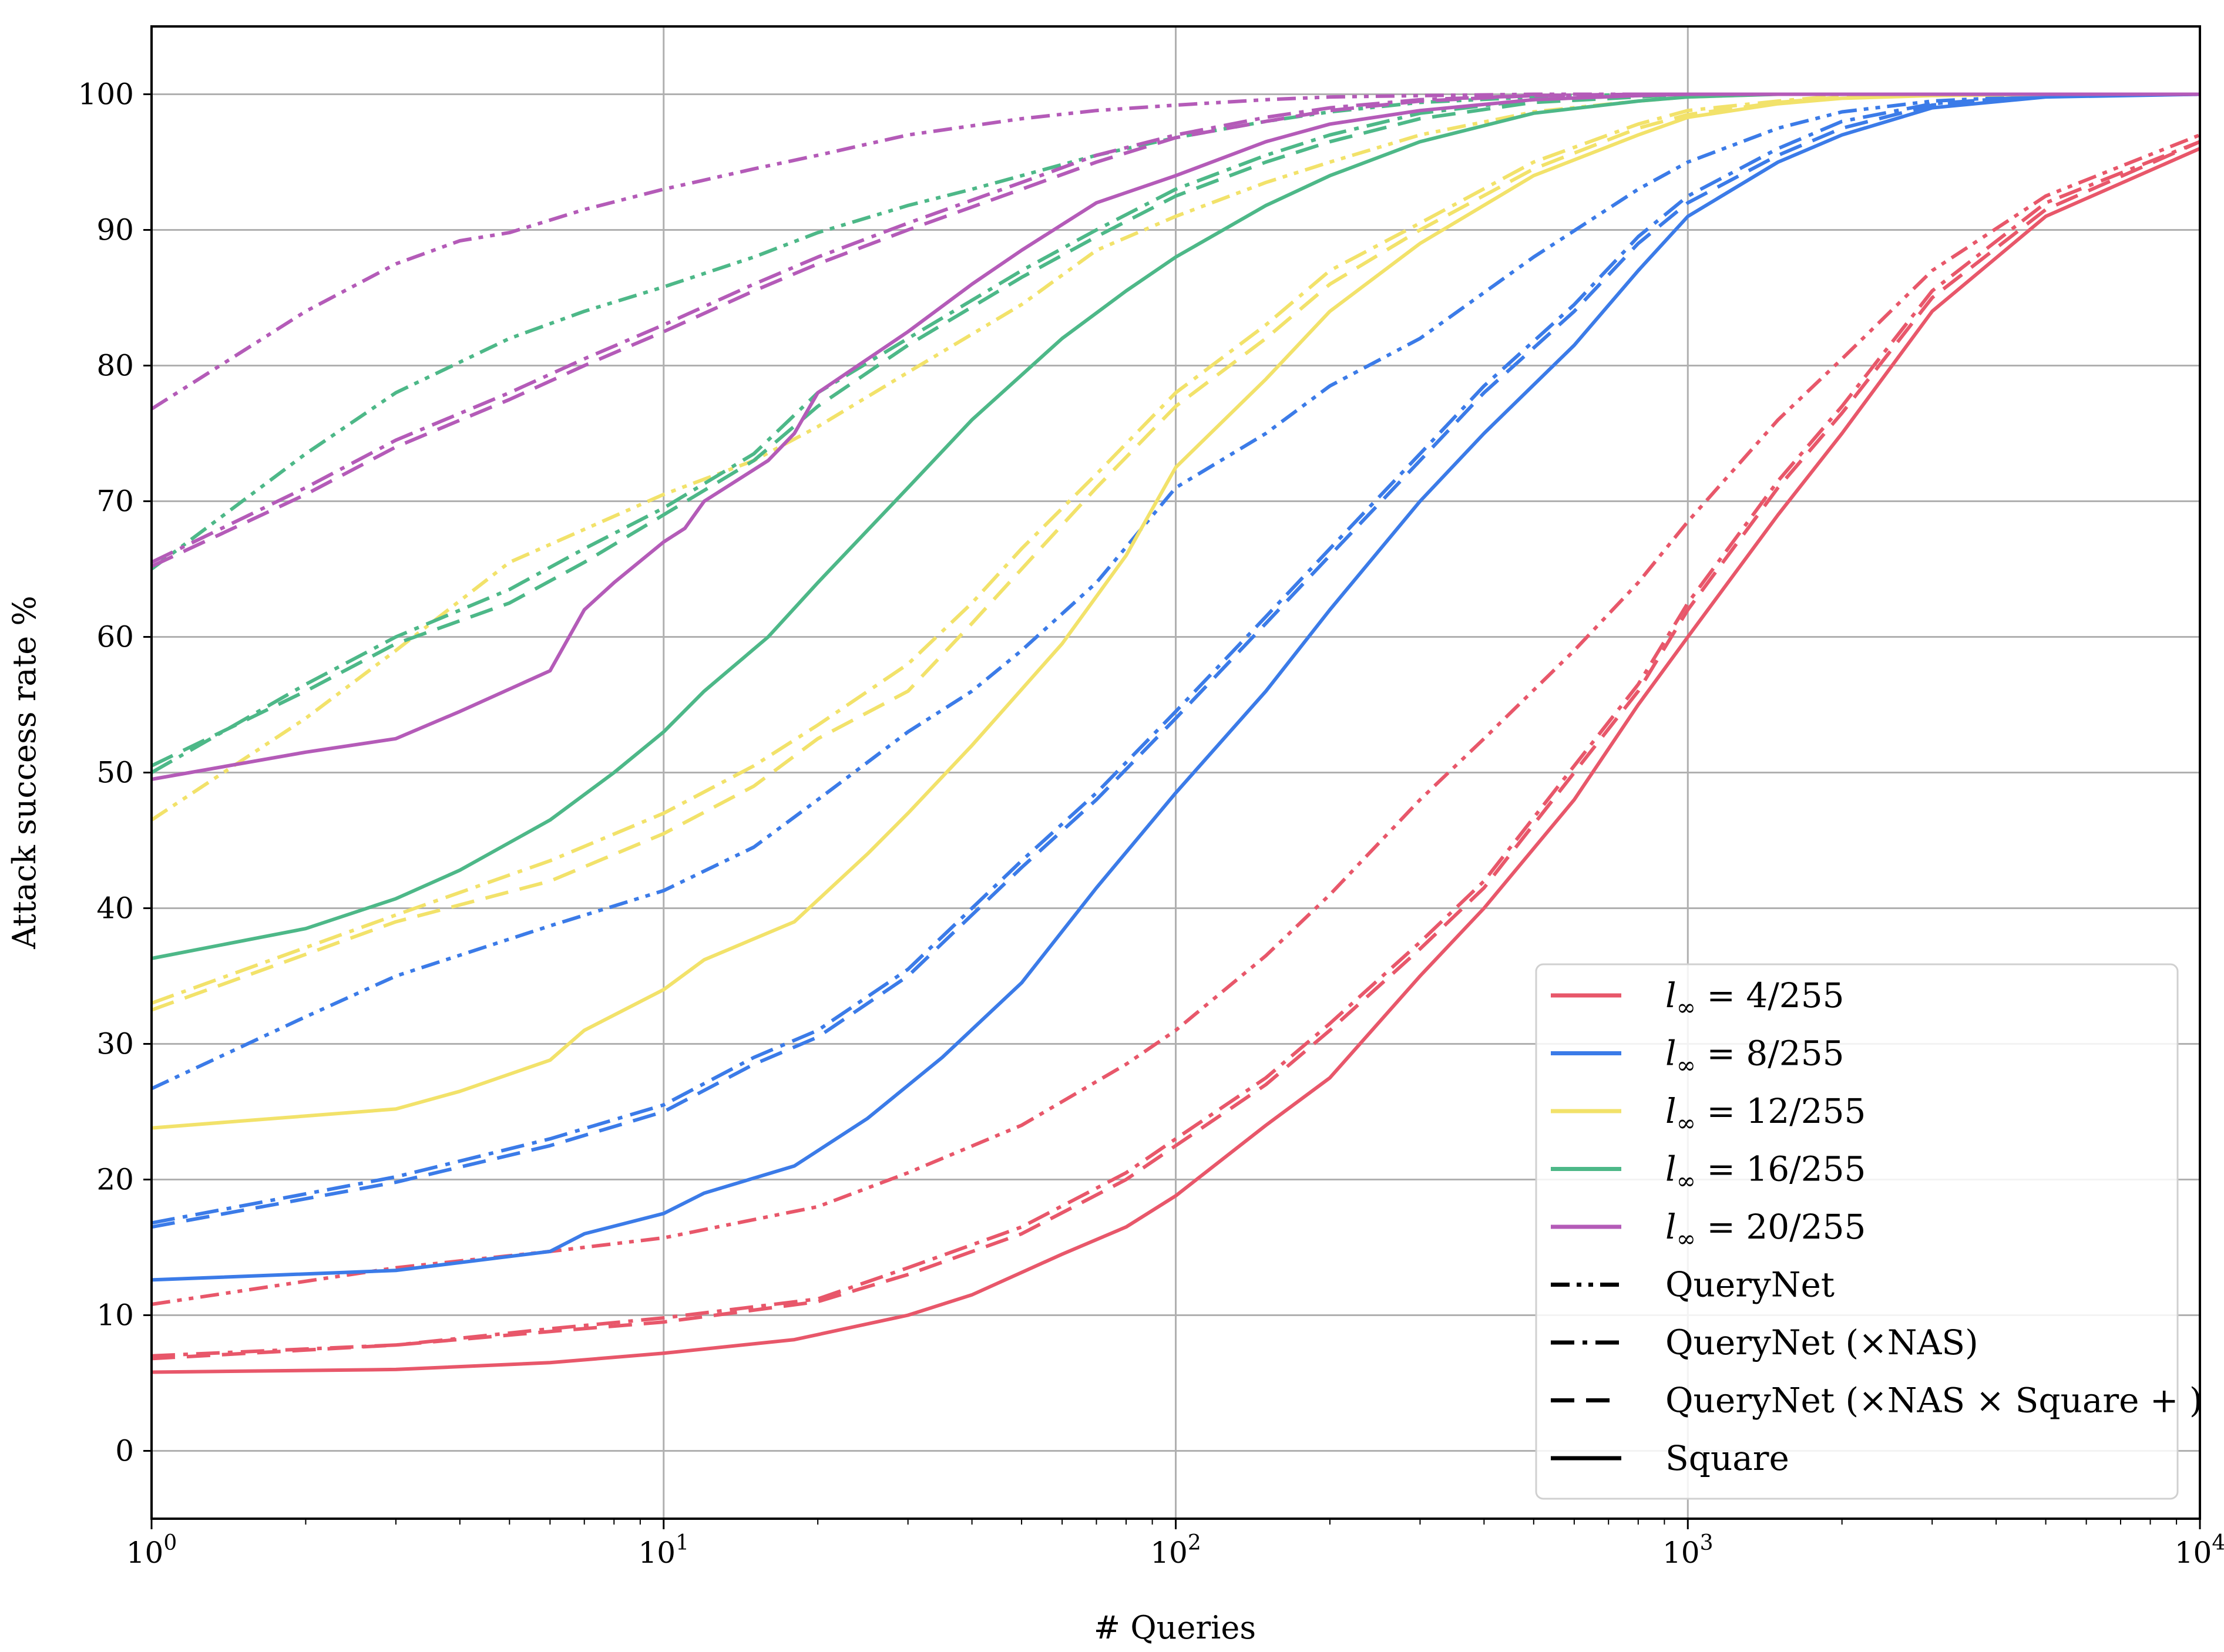  I want to click on x-tick-label: 10⁴, so click(2199, 1551).